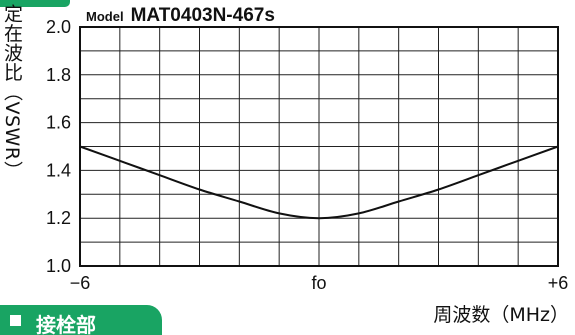 The width and height of the screenshot is (575, 335). What do you see at coordinates (58, 123) in the screenshot?
I see `y-tick-label: 1.6` at bounding box center [58, 123].